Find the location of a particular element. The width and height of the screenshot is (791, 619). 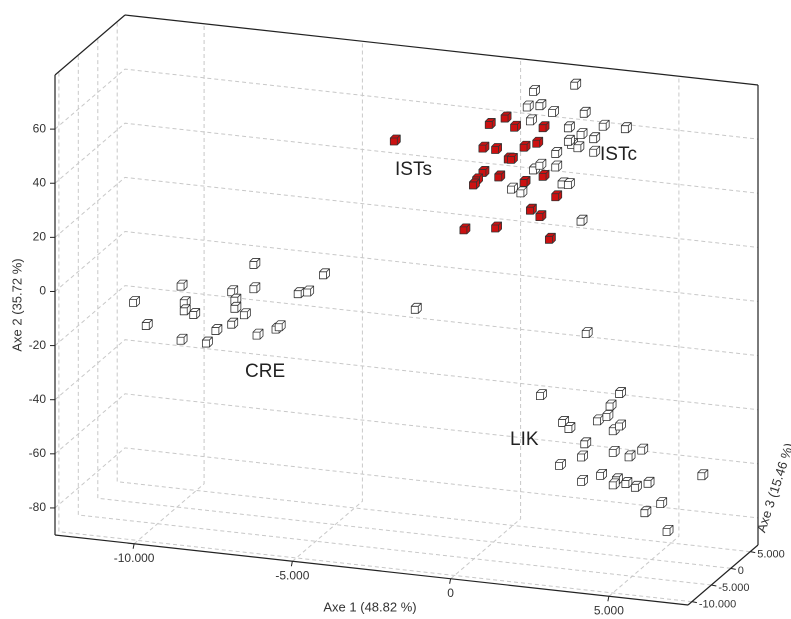

z-tick-label: 5.000 is located at coordinates (771, 555).